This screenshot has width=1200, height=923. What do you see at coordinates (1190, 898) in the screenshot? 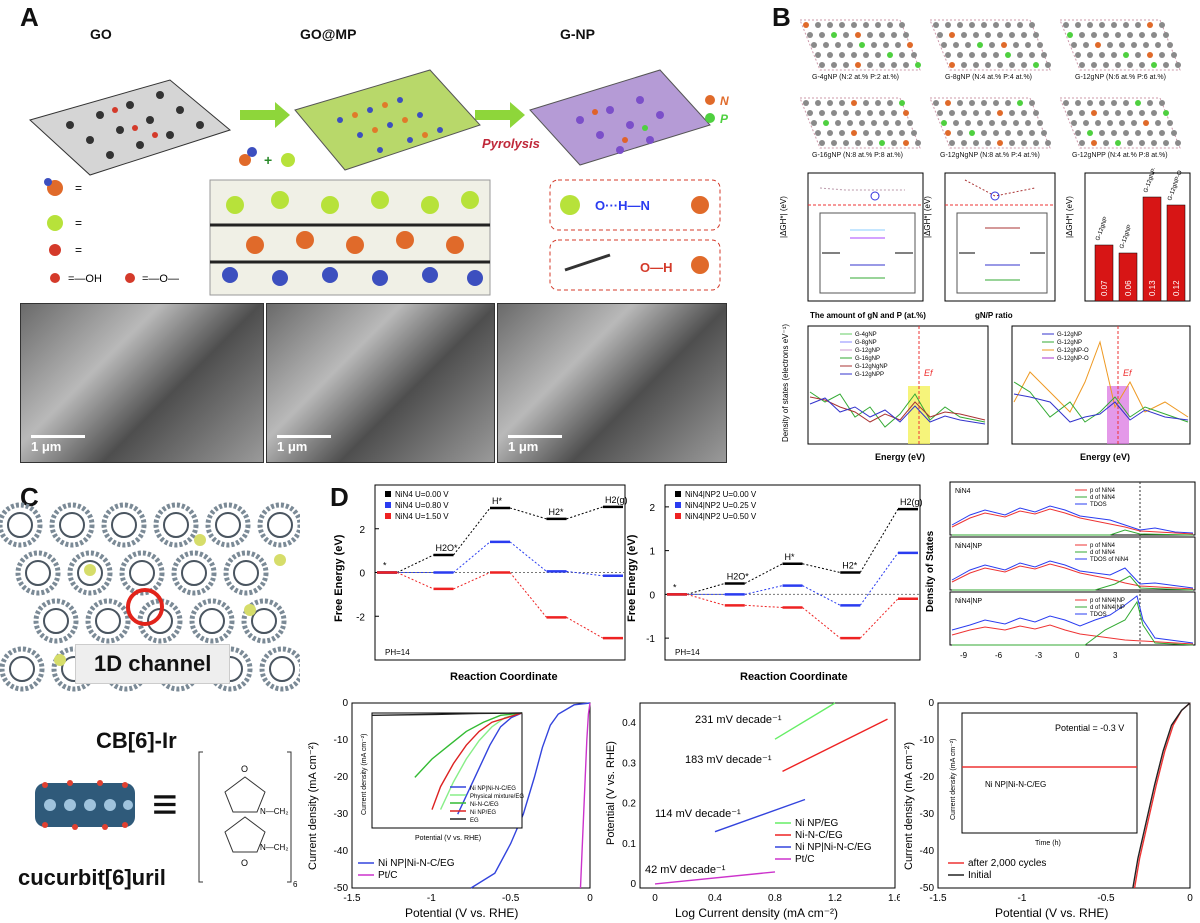
I see `x-tick-label: 0` at bounding box center [1190, 898].